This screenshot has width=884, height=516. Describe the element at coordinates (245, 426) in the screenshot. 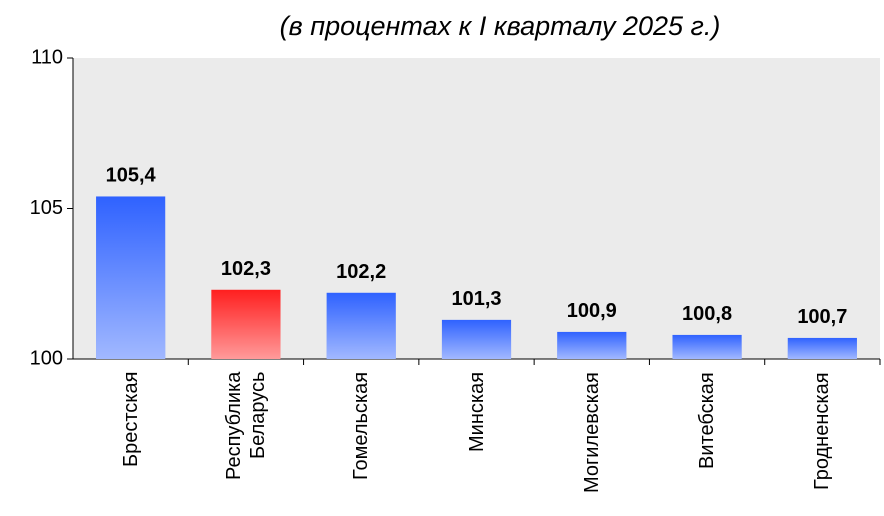

I see `x-tick-label: Республика Беларусь` at that location.